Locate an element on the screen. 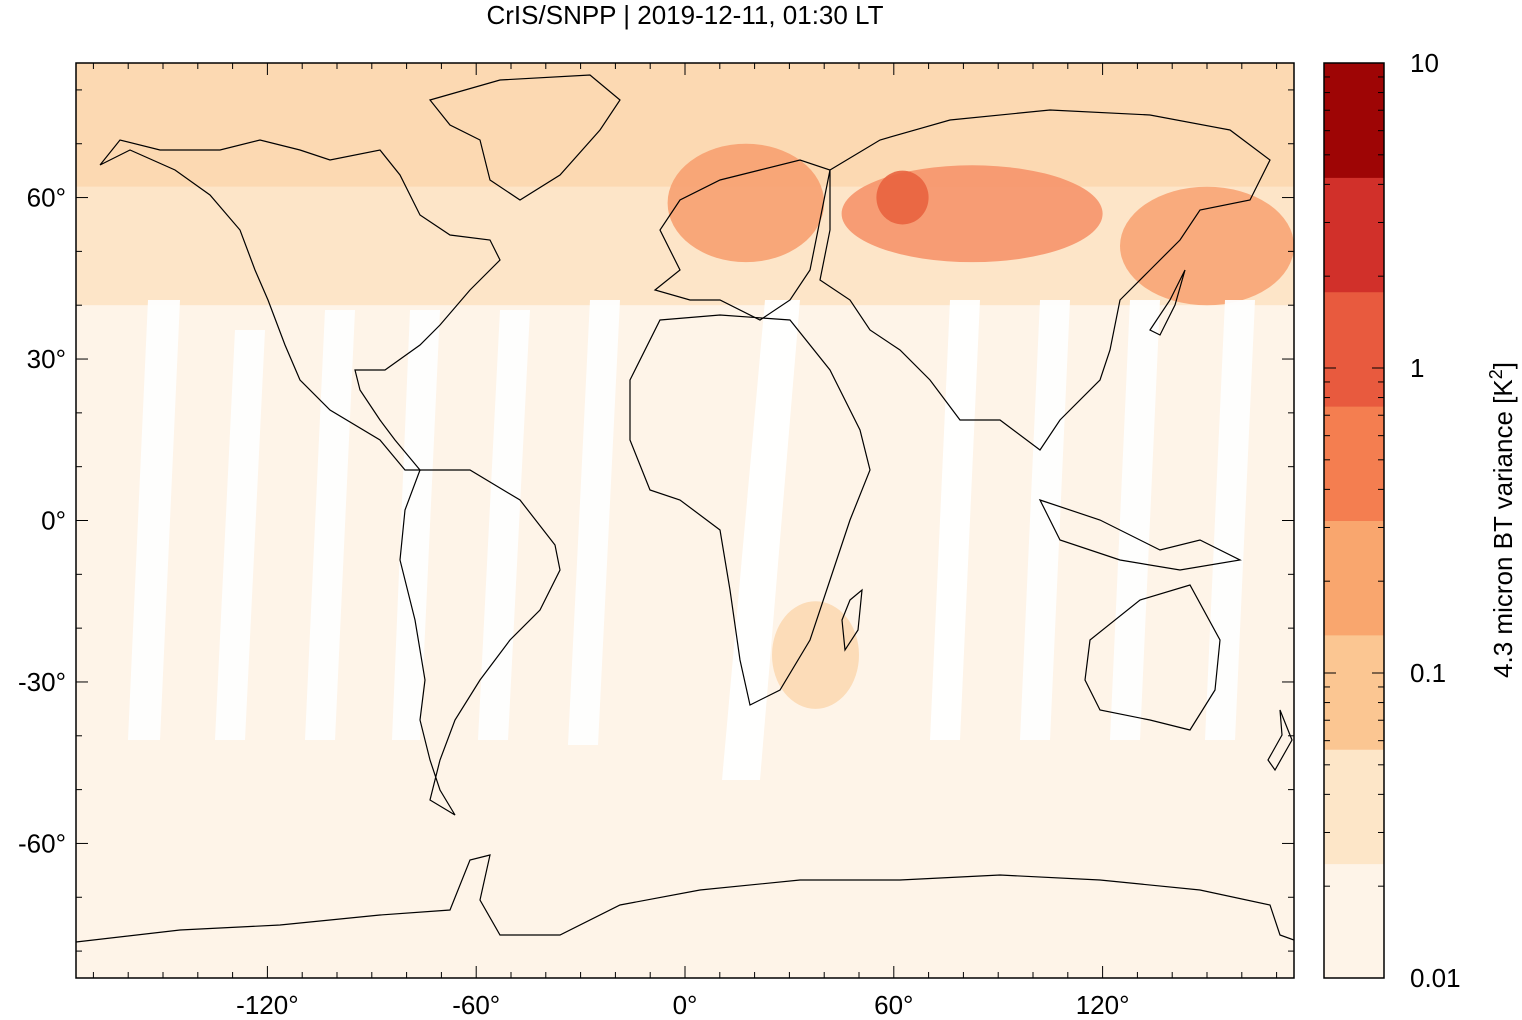 This screenshot has height=1020, width=1522. colorbar-label: 4.3 micron BT variance [K2] is located at coordinates (1502, 520).